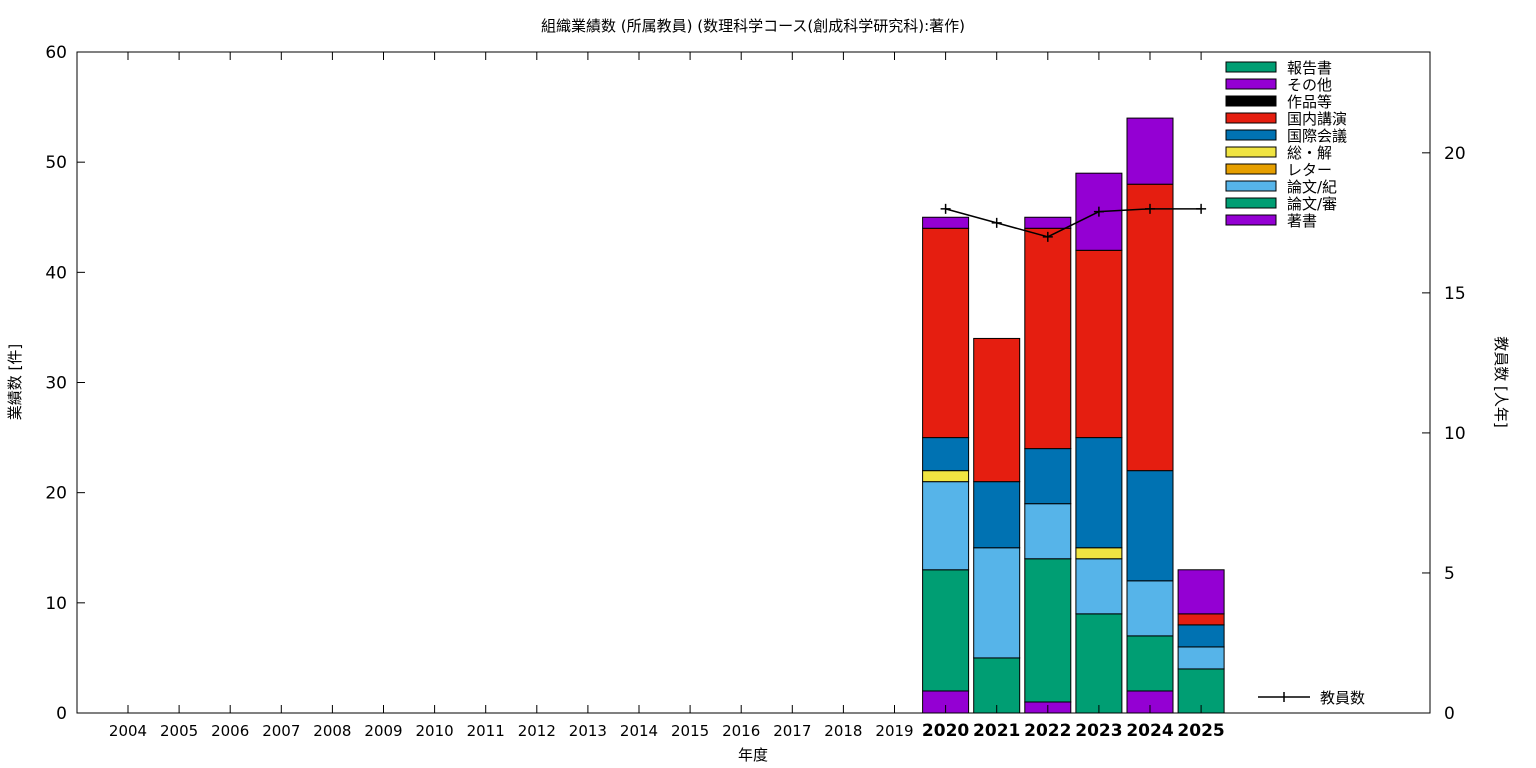 Image resolution: width=1536 pixels, height=768 pixels. What do you see at coordinates (1309, 153) in the screenshot?
I see `legend-label: 総・解` at bounding box center [1309, 153].